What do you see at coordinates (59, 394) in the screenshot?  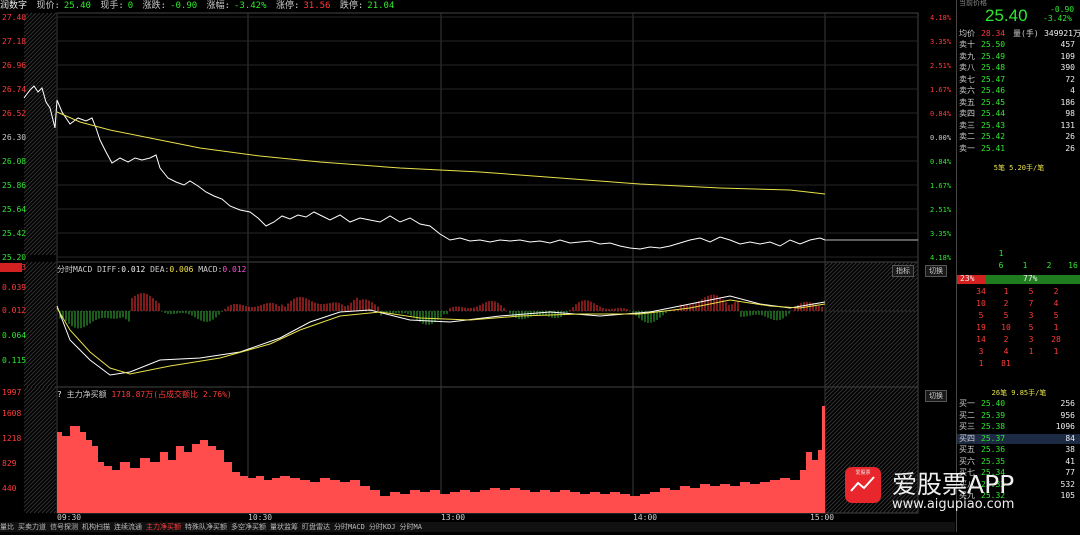 I see `question-icon: ?` at bounding box center [59, 394].